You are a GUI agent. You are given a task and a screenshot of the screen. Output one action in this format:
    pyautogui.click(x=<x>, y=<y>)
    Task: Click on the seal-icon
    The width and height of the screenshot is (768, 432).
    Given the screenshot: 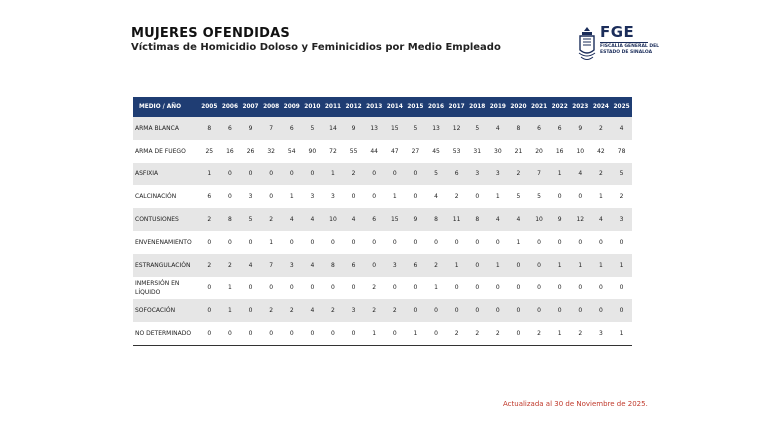 What is the action you would take?
    pyautogui.click(x=587, y=43)
    